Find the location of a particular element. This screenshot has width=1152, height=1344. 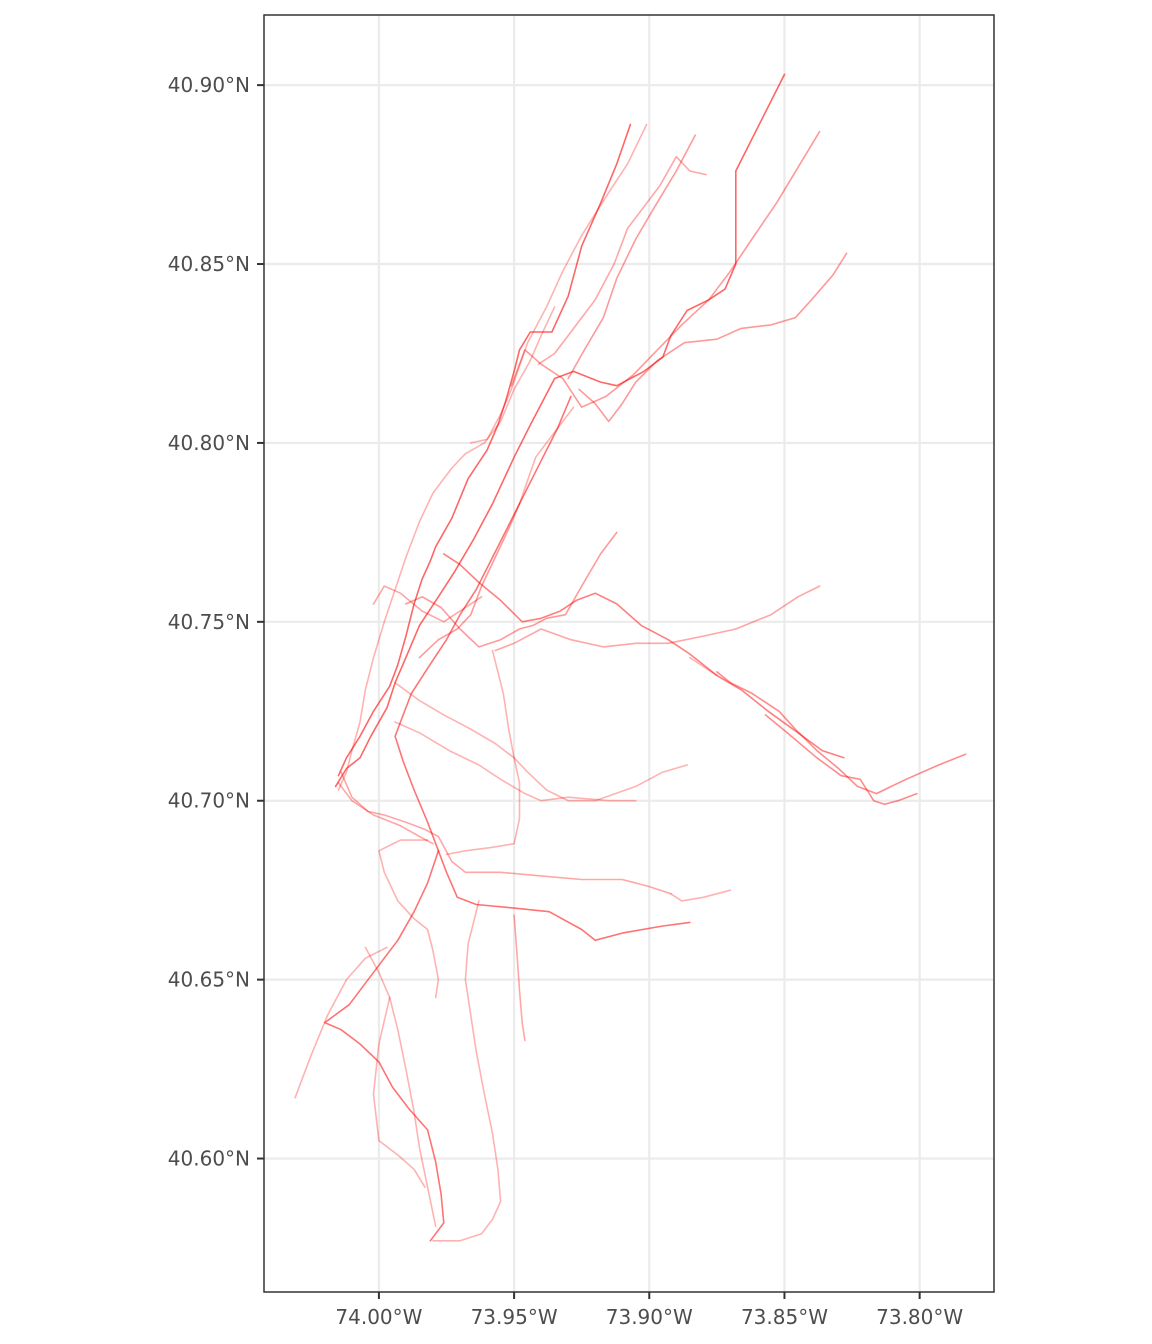

x-tick-label: 73.95°W is located at coordinates (514, 1317).